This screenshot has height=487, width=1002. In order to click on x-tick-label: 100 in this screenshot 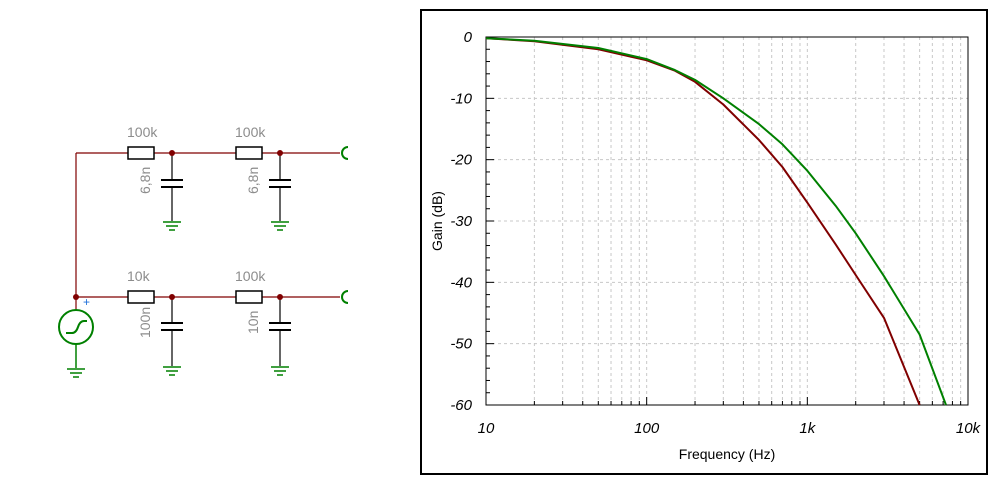, I will do `click(647, 428)`.